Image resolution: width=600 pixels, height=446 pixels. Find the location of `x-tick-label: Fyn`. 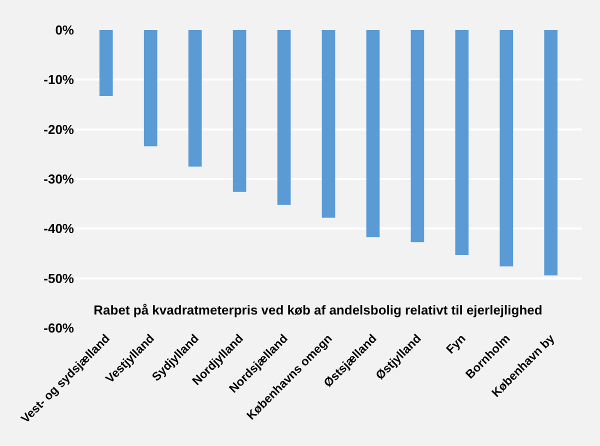

x-tick-label: Fyn is located at coordinates (455, 343).